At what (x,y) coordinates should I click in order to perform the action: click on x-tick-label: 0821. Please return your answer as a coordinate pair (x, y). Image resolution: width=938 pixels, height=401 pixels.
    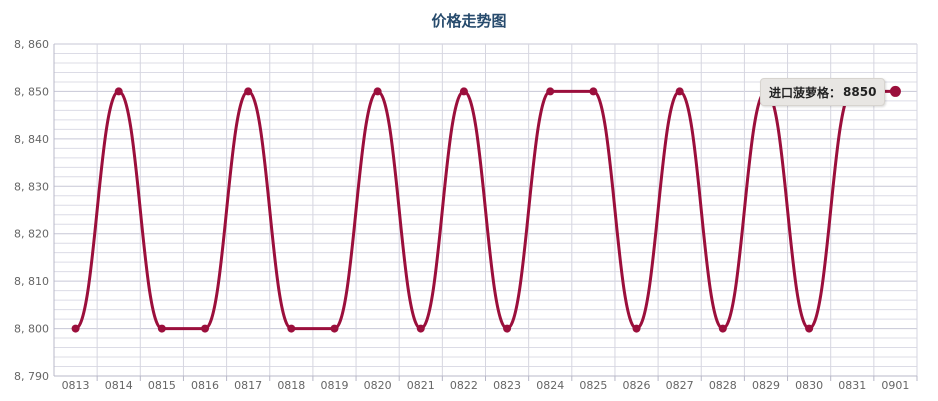
    Looking at the image, I should click on (421, 385).